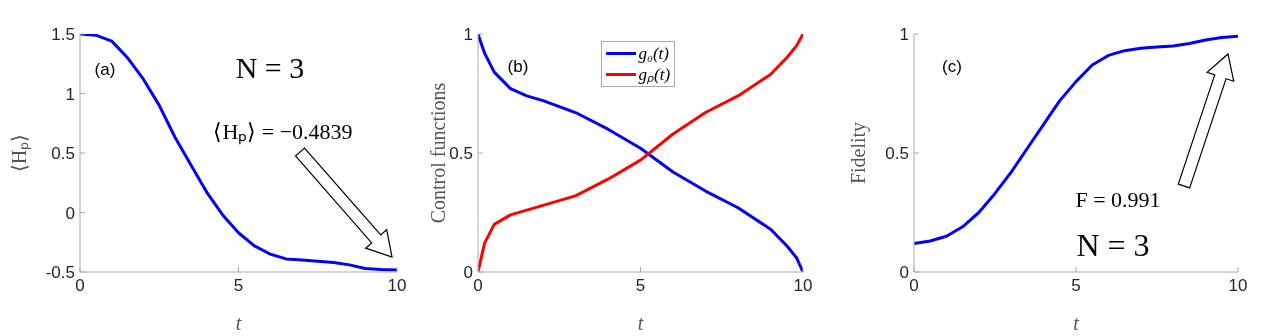  Describe the element at coordinates (654, 74) in the screenshot. I see `legend-label: gₚ(t)` at that location.